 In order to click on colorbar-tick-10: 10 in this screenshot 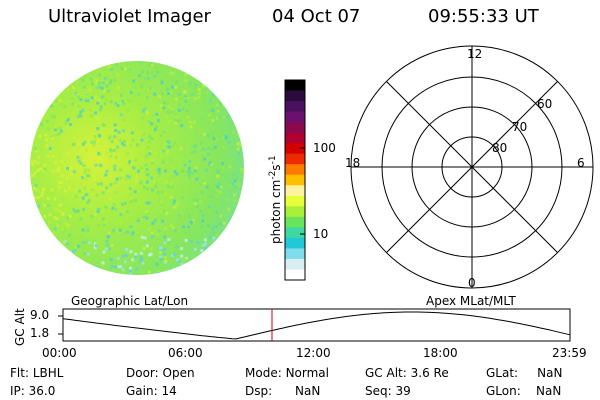, I will do `click(321, 234)`.